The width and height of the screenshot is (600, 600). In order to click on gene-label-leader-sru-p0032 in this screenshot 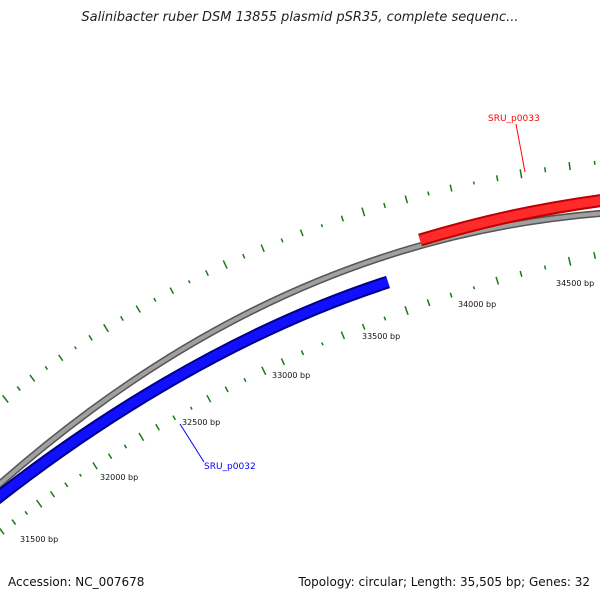, I will do `click(192, 443)`.